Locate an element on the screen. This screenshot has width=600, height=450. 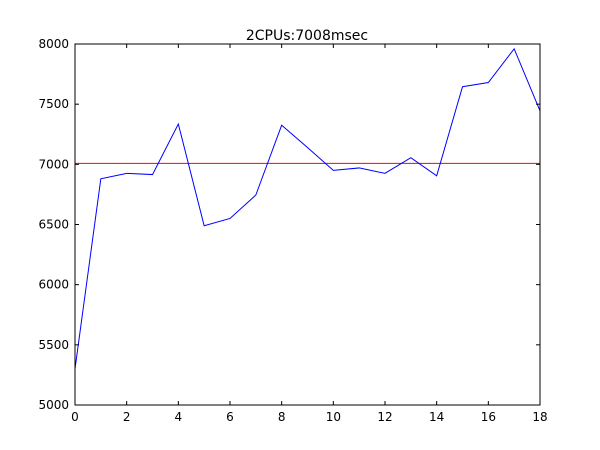
x-tick-label: 8 is located at coordinates (282, 417).